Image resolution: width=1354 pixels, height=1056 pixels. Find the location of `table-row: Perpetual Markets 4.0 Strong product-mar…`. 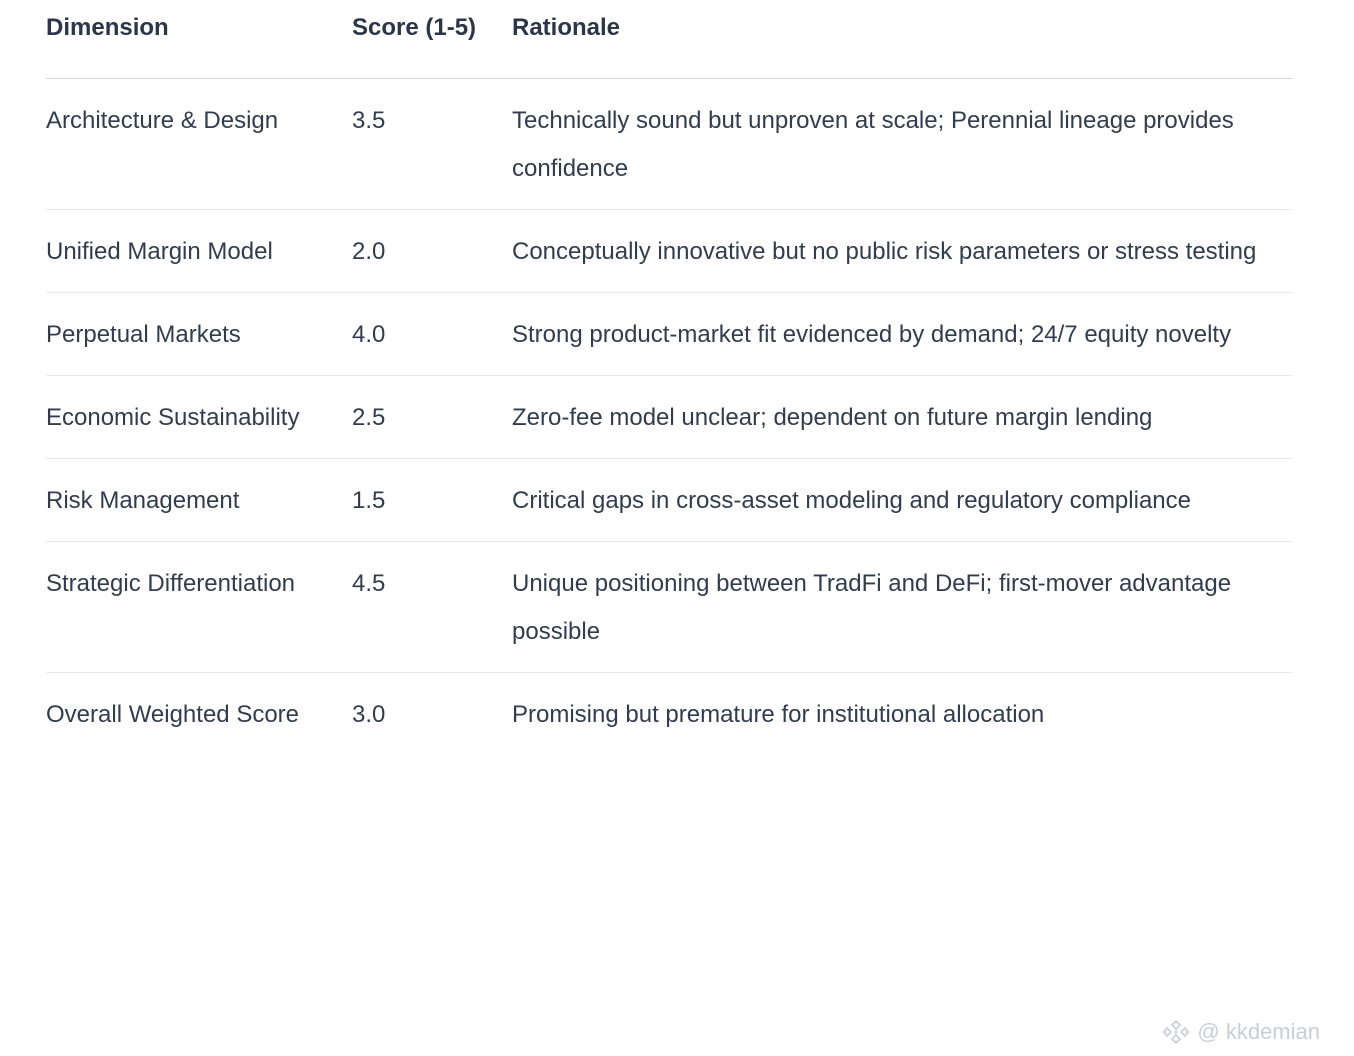

table-row: Perpetual Markets 4.0 Strong product-mar… is located at coordinates (669, 334).